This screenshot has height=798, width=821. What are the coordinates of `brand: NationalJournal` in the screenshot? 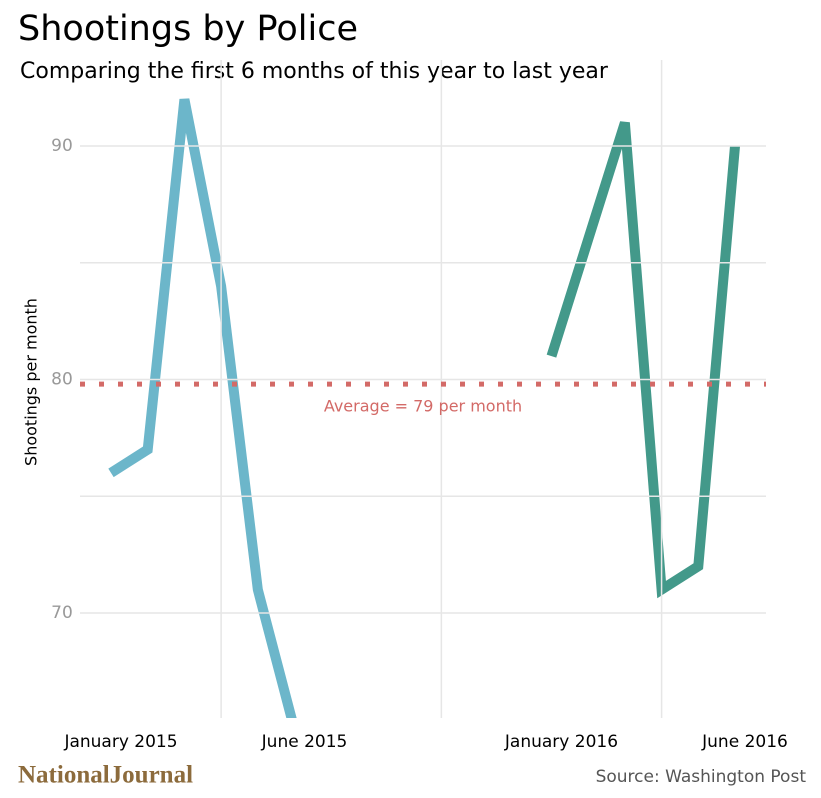 It's located at (105, 775).